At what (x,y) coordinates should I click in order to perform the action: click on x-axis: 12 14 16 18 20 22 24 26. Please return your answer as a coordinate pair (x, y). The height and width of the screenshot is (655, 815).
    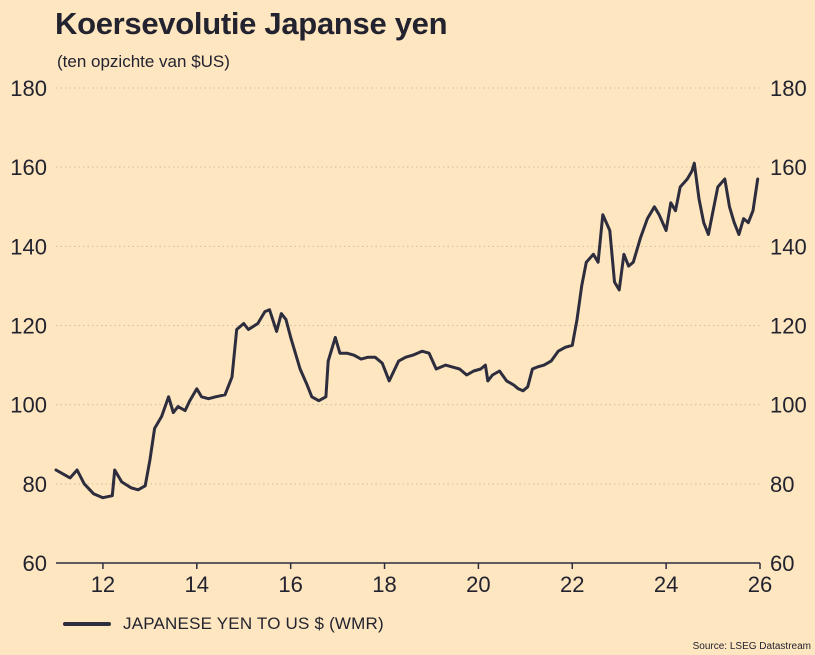
    Looking at the image, I should click on (431, 580).